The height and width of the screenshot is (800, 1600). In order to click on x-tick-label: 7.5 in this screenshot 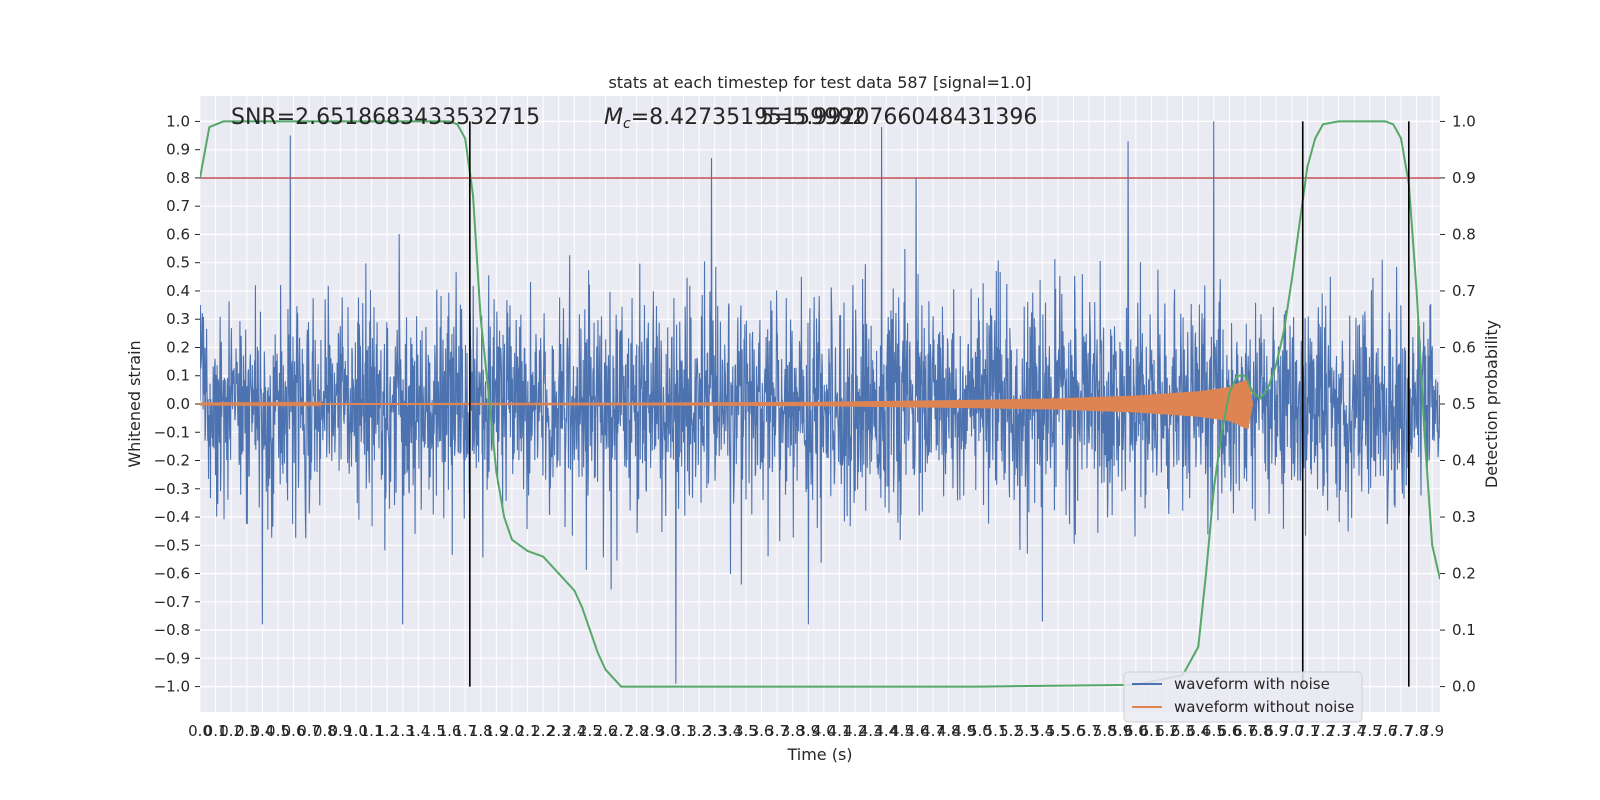, I will do `click(1370, 731)`.